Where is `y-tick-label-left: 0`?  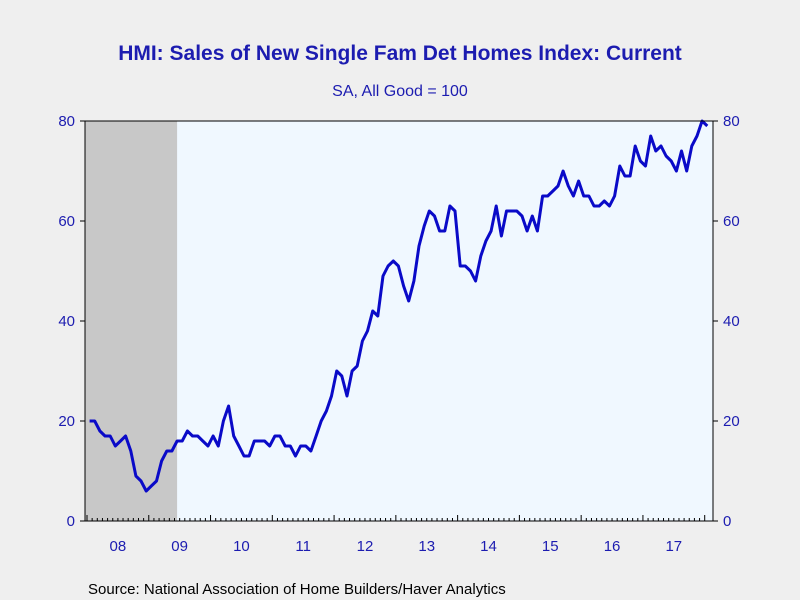
y-tick-label-left: 0 is located at coordinates (71, 521).